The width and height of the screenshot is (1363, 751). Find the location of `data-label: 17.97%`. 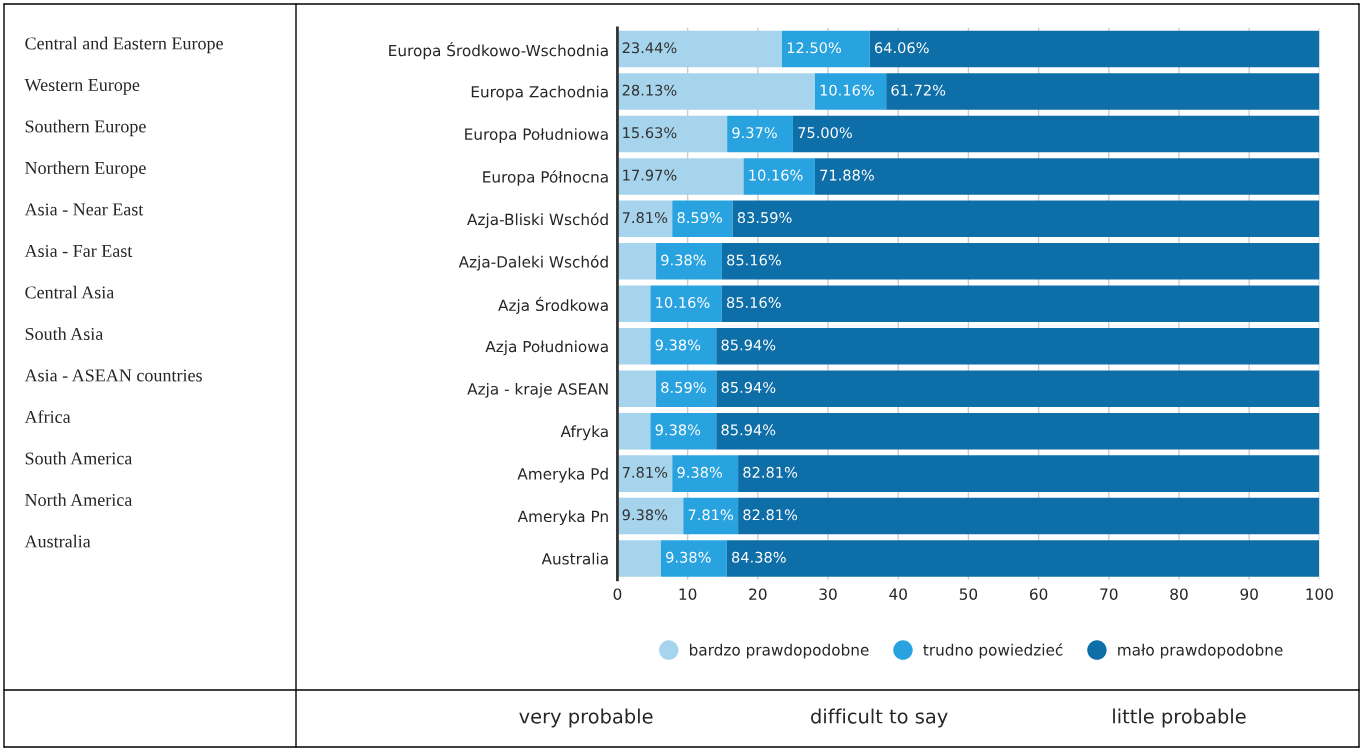

data-label: 17.97% is located at coordinates (650, 175).